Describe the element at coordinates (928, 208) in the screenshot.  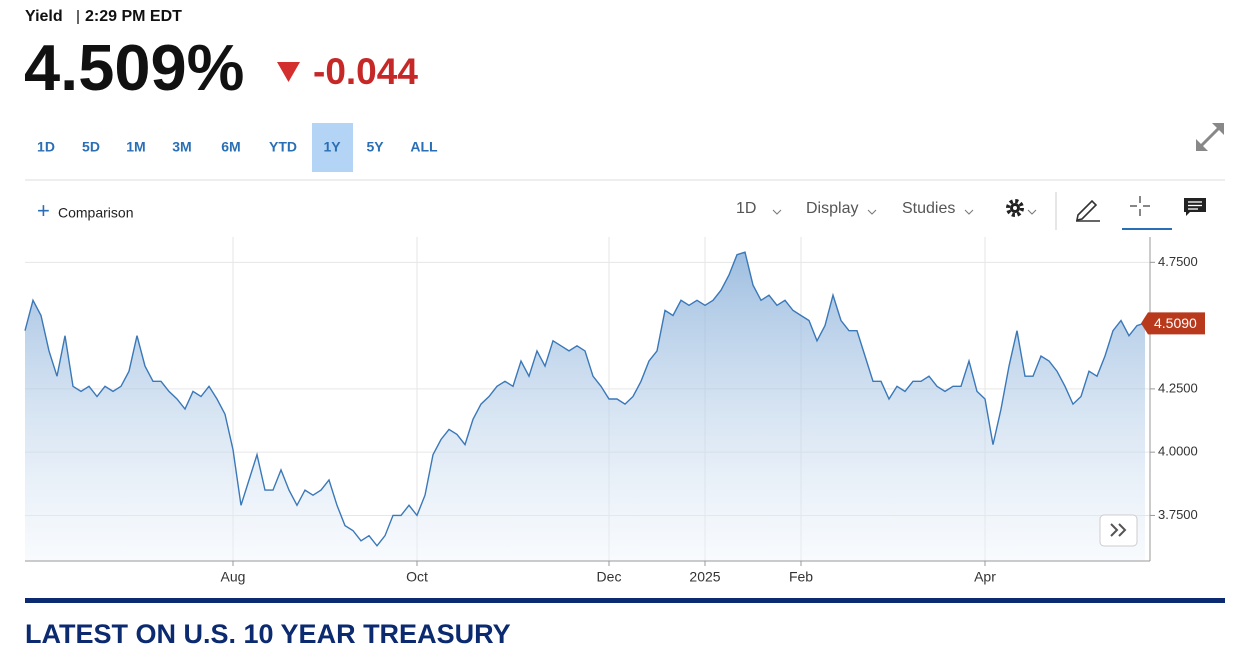
I see `studies-menu: Studies` at that location.